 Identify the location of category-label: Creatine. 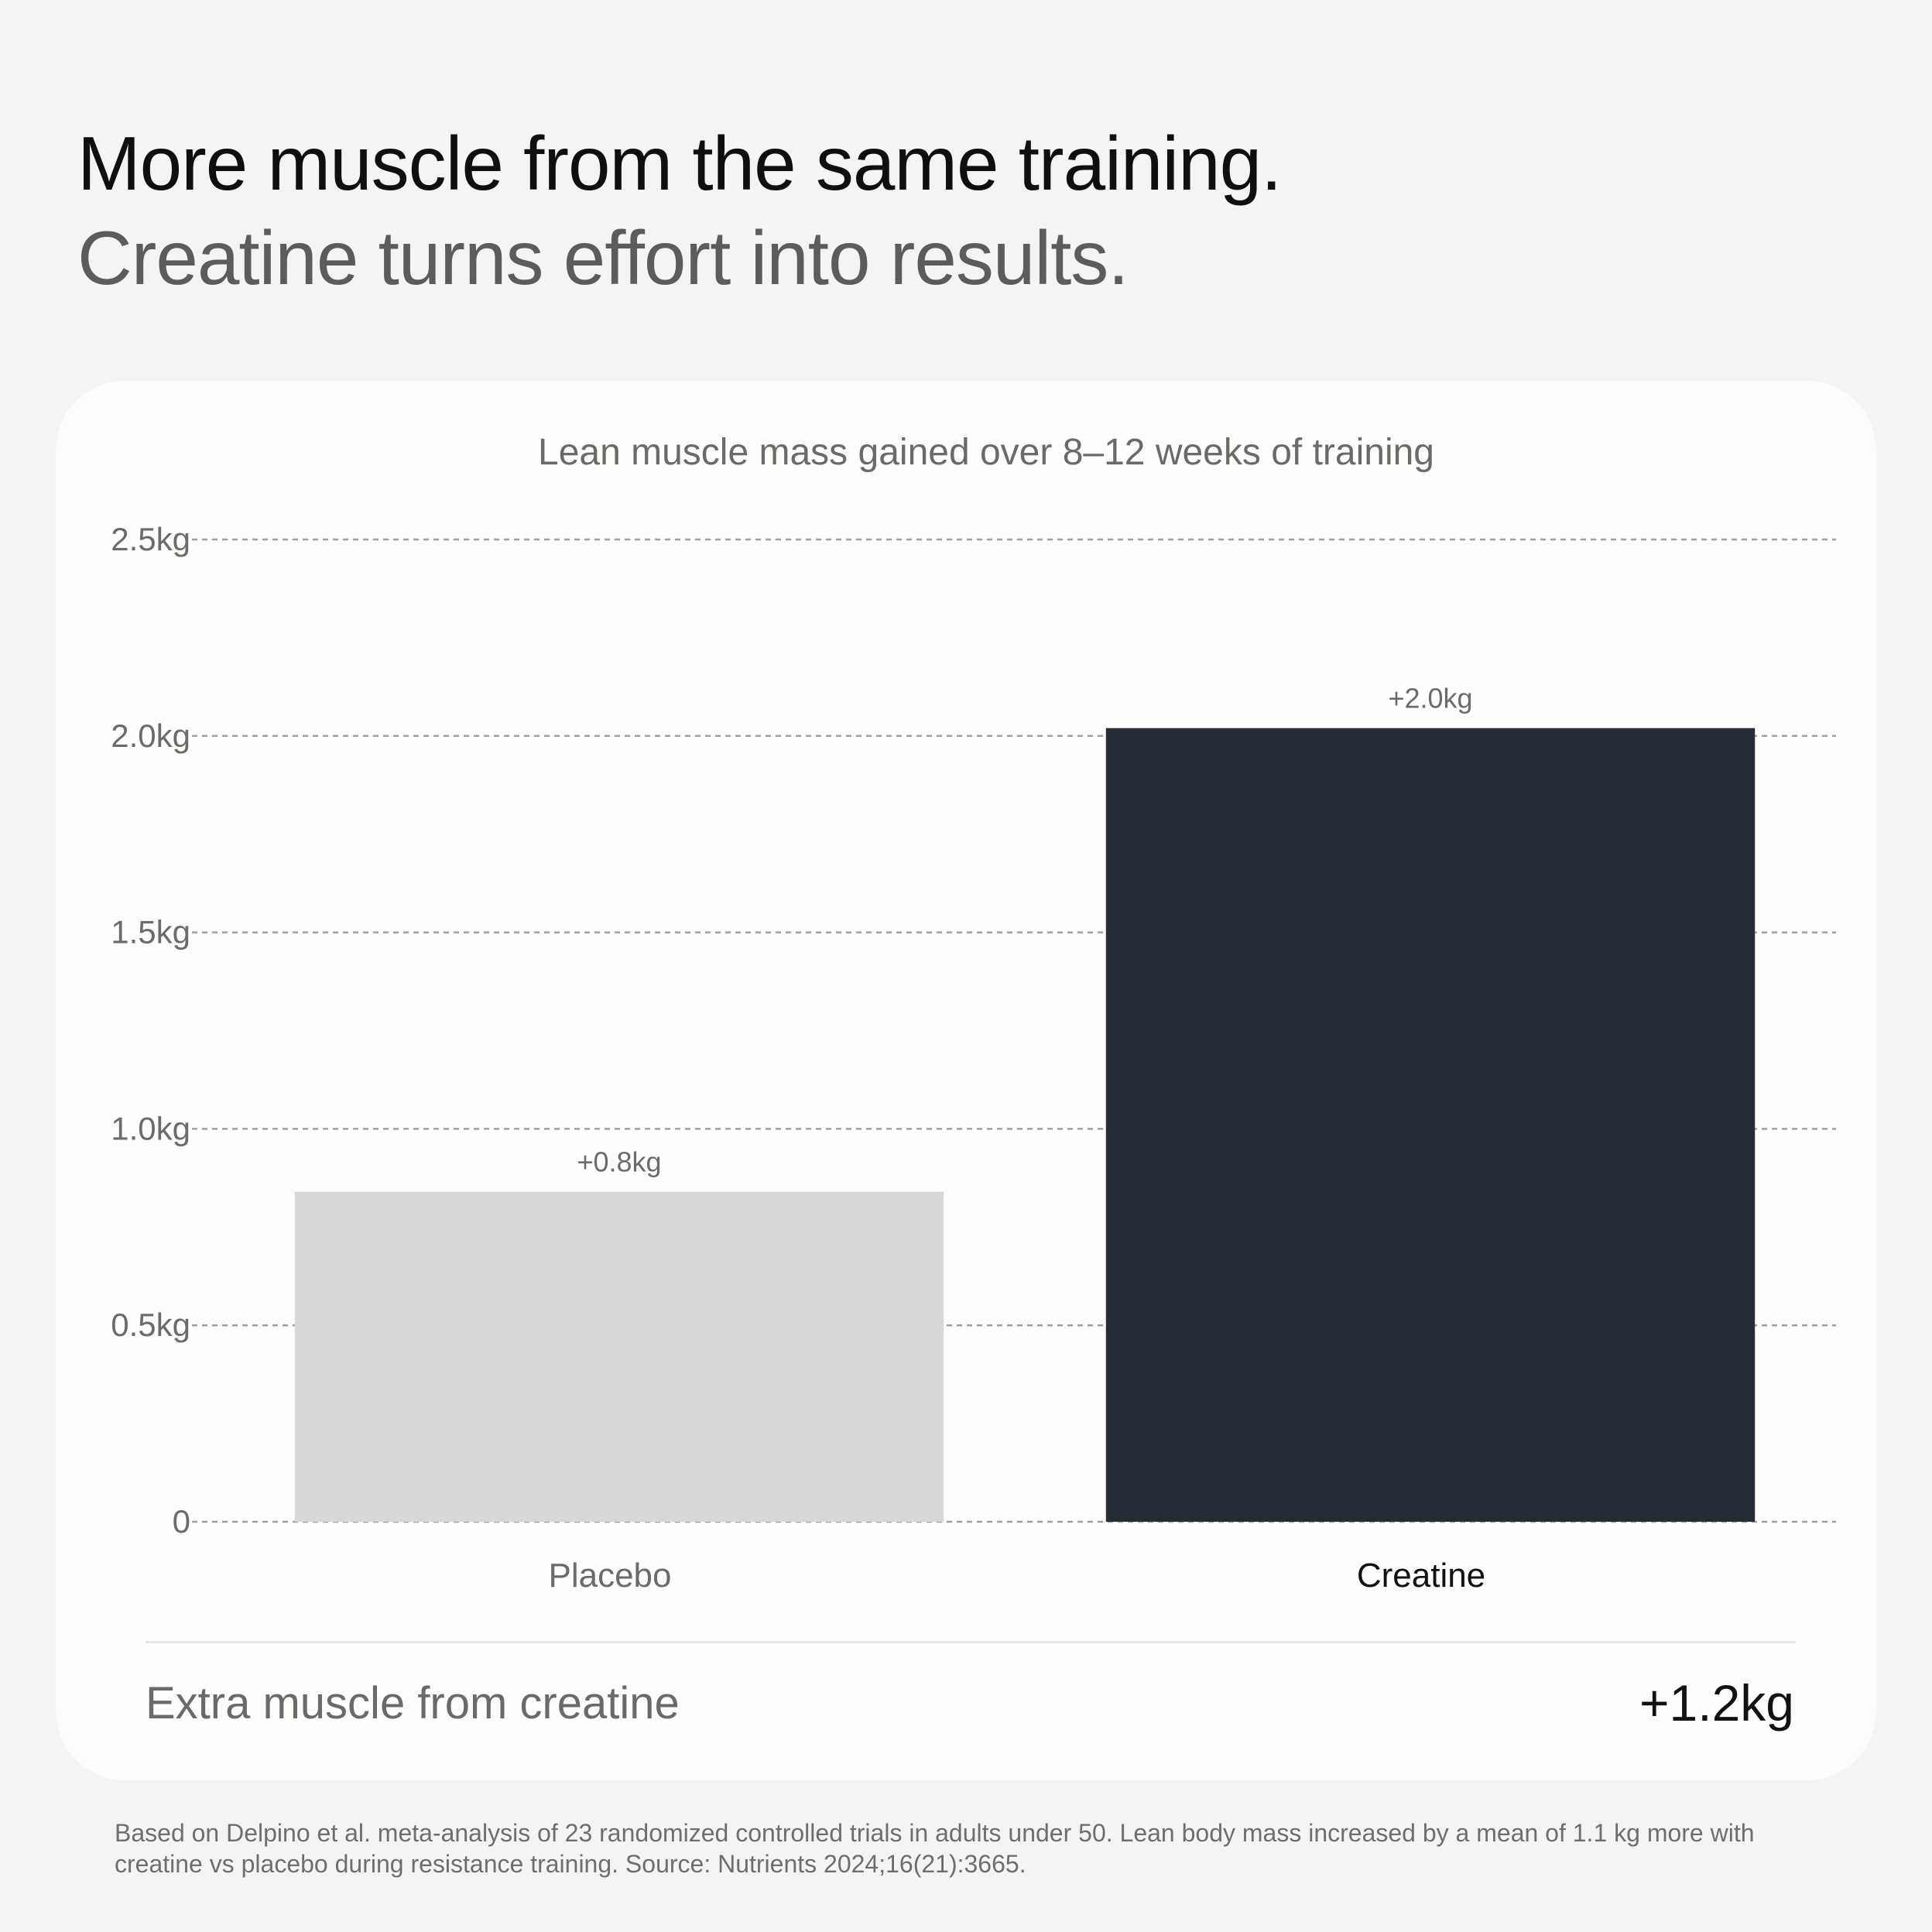
(1421, 1576).